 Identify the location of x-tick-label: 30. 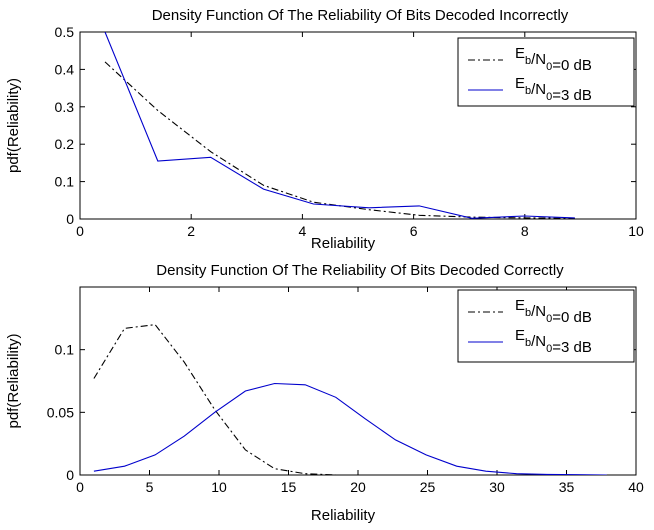
(497, 487).